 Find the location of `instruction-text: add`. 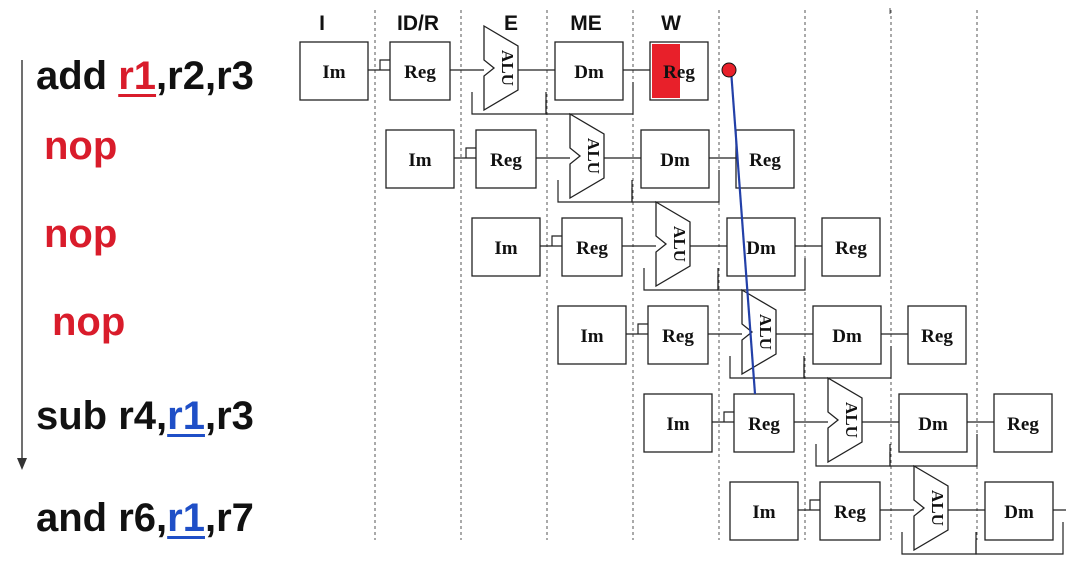

instruction-text: add is located at coordinates (77, 76).